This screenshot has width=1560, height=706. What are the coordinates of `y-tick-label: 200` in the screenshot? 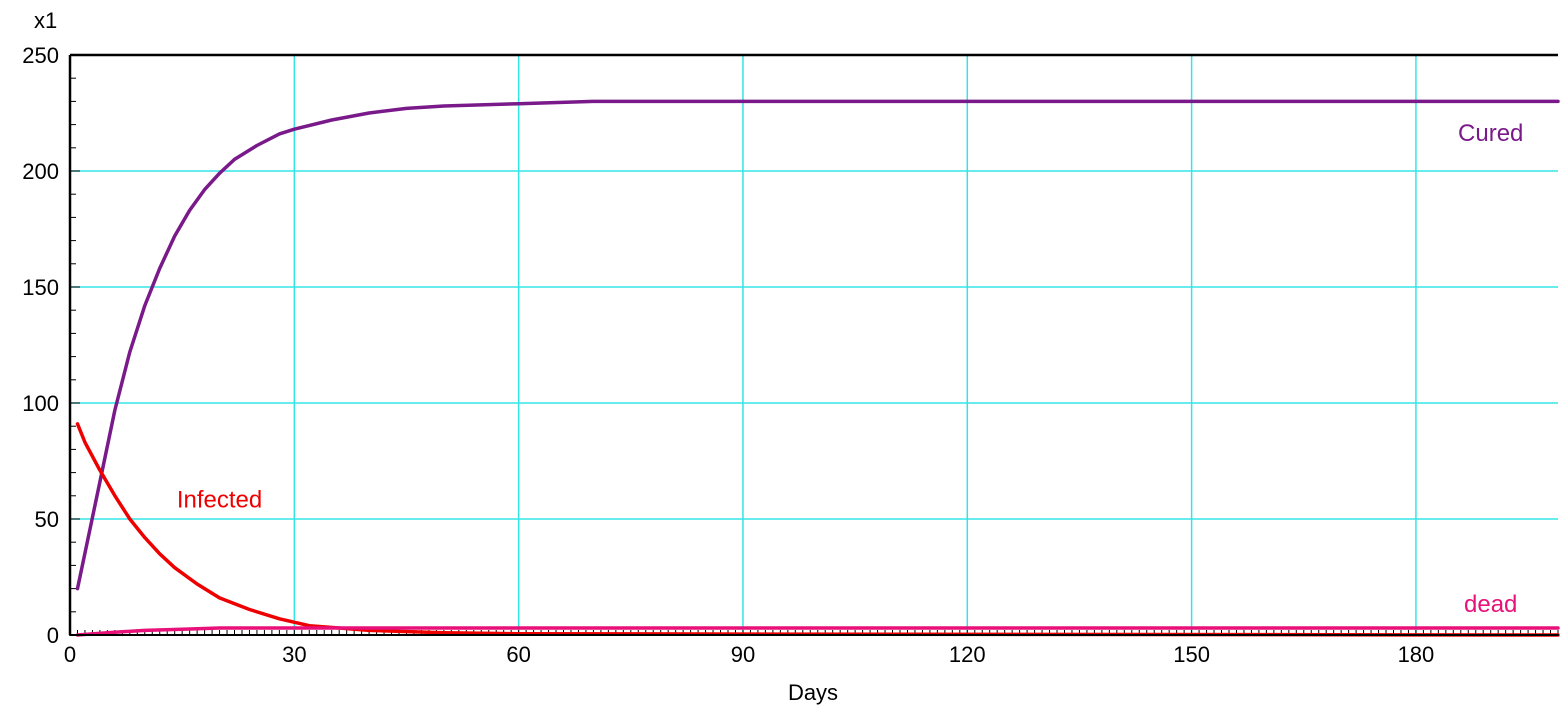 It's located at (40, 171).